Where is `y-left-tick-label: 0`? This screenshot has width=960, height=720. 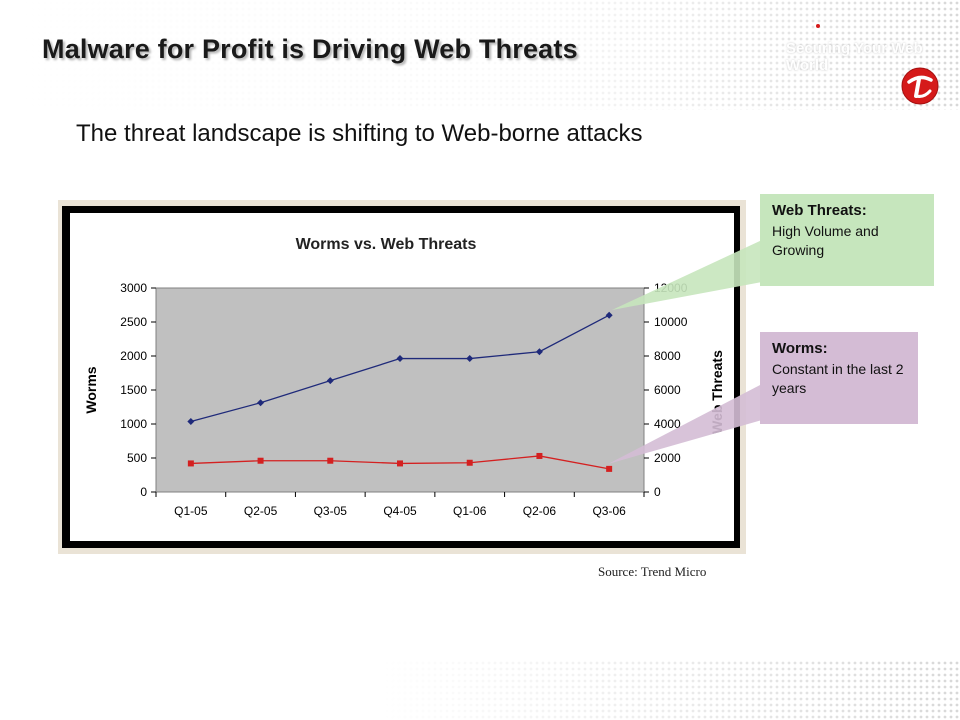
y-left-tick-label: 0 is located at coordinates (143, 492).